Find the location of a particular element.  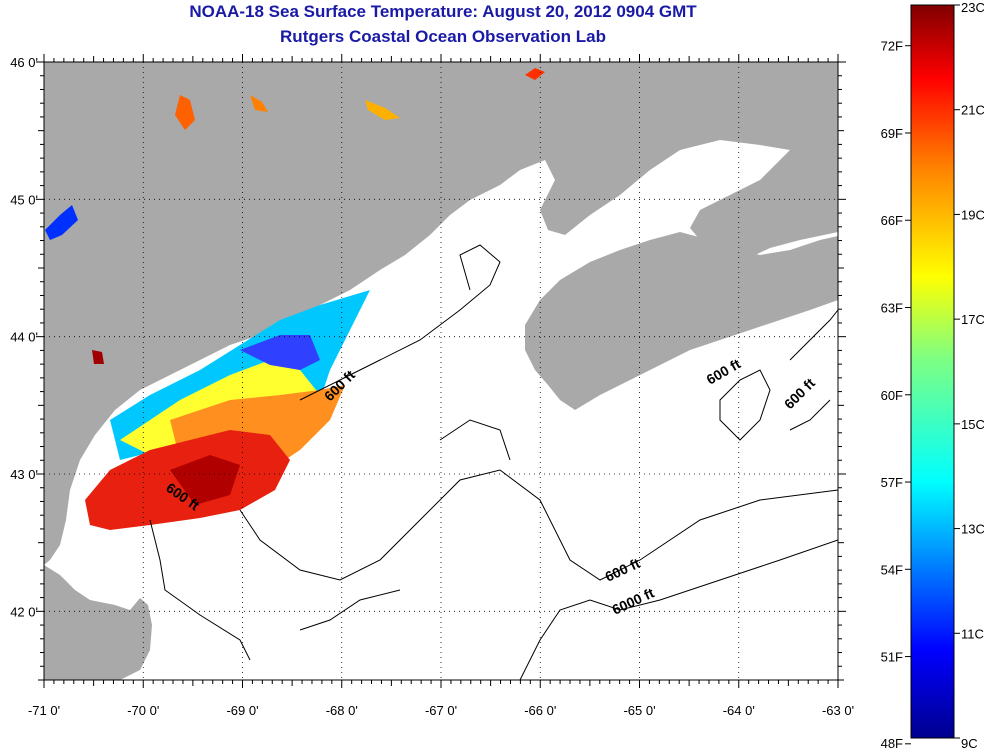

colorbar-label-celsius: 9C is located at coordinates (969, 743).